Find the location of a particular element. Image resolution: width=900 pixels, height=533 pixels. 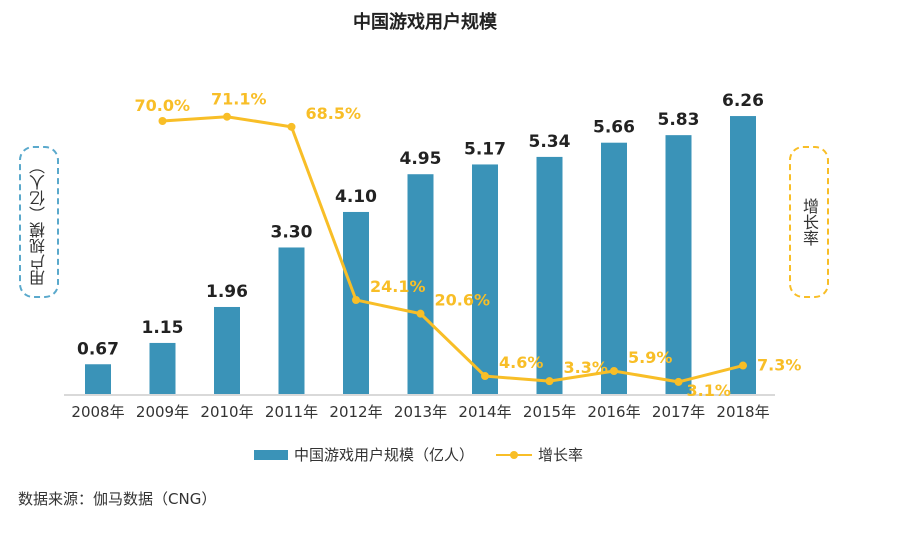

growth-value-label: 68.5% is located at coordinates (334, 113).